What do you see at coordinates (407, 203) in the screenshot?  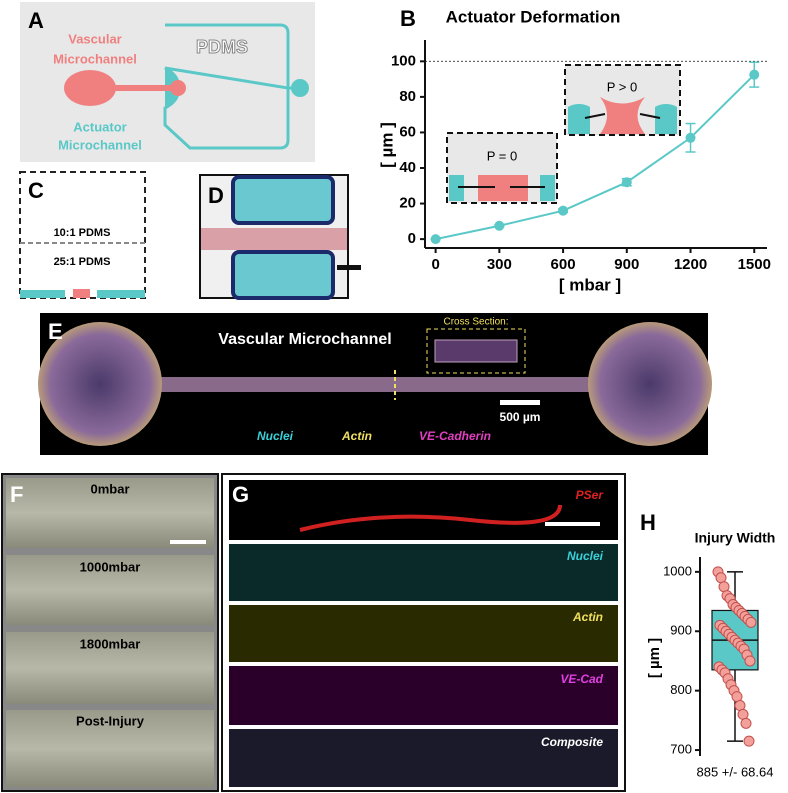 I see `y-tick-label: 20` at bounding box center [407, 203].